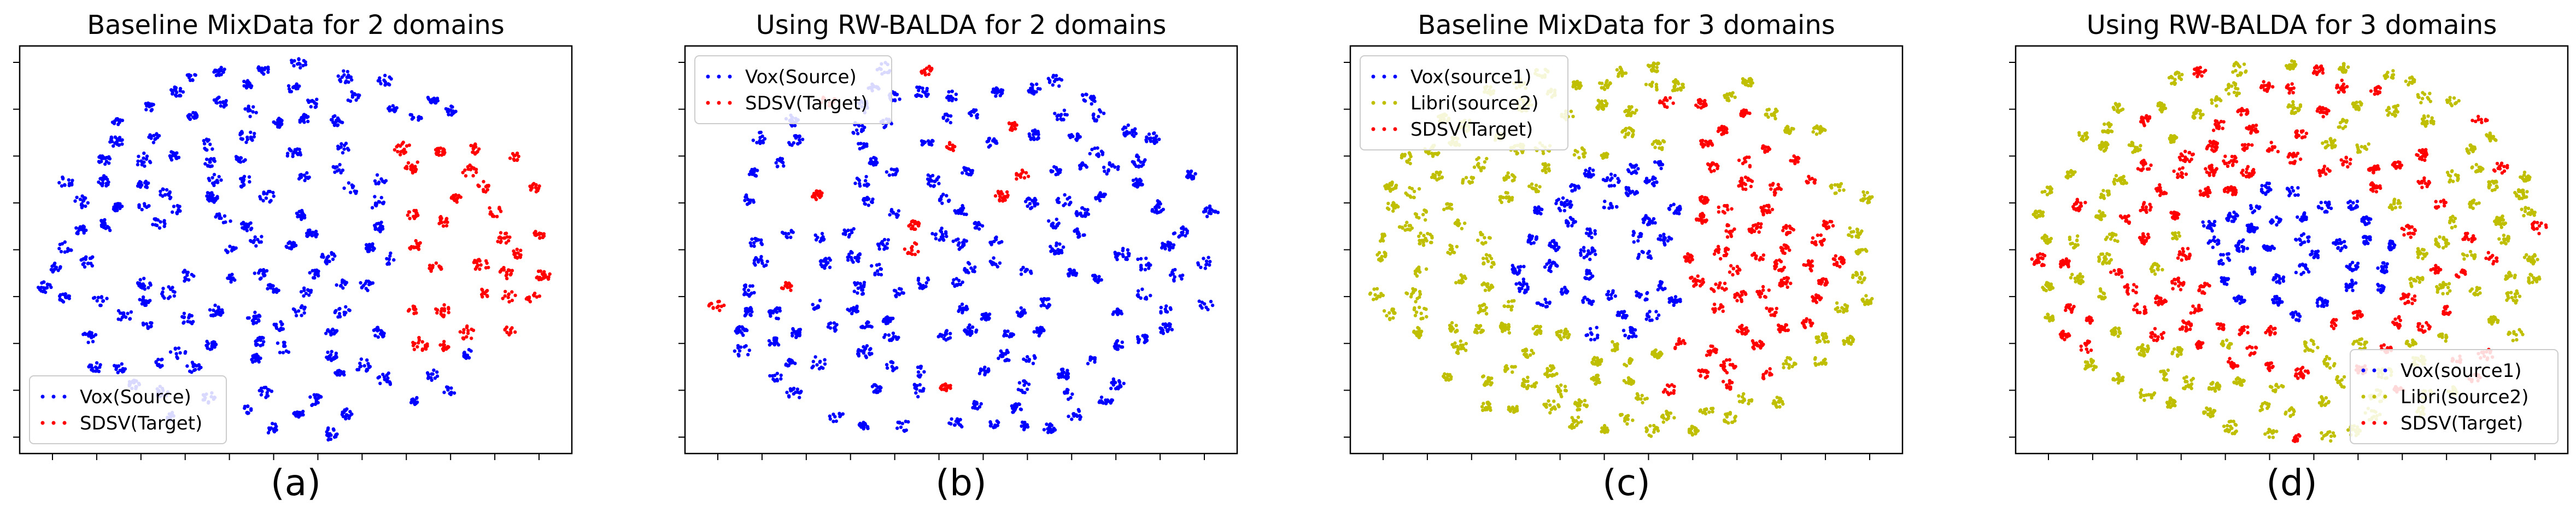  I want to click on scatter-point-vox-source1-, so click(1581, 250).